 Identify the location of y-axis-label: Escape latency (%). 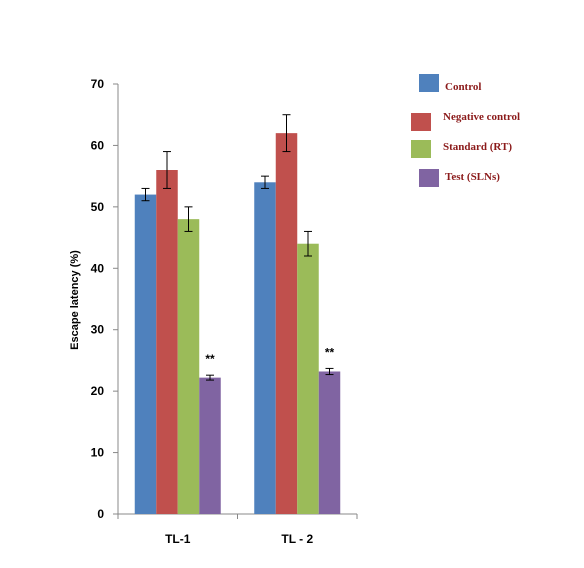
(75, 300).